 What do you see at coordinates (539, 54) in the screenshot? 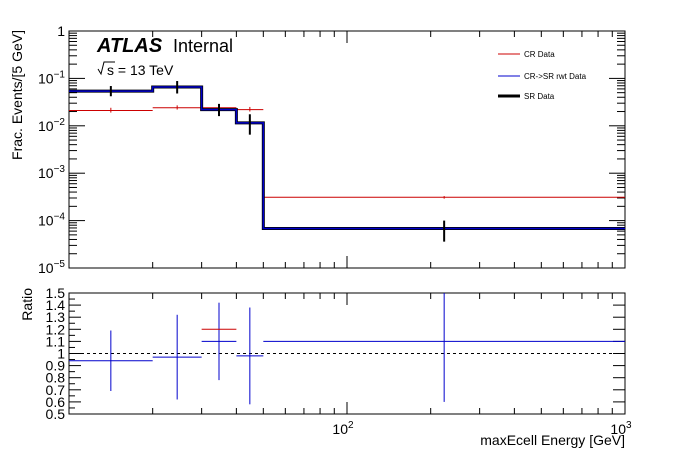
I see `legend-label: CR Data` at bounding box center [539, 54].